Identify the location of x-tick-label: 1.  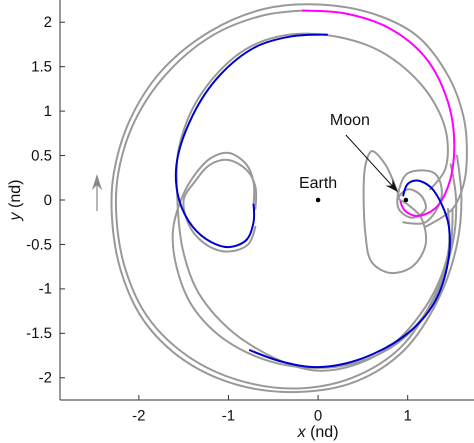
(408, 416).